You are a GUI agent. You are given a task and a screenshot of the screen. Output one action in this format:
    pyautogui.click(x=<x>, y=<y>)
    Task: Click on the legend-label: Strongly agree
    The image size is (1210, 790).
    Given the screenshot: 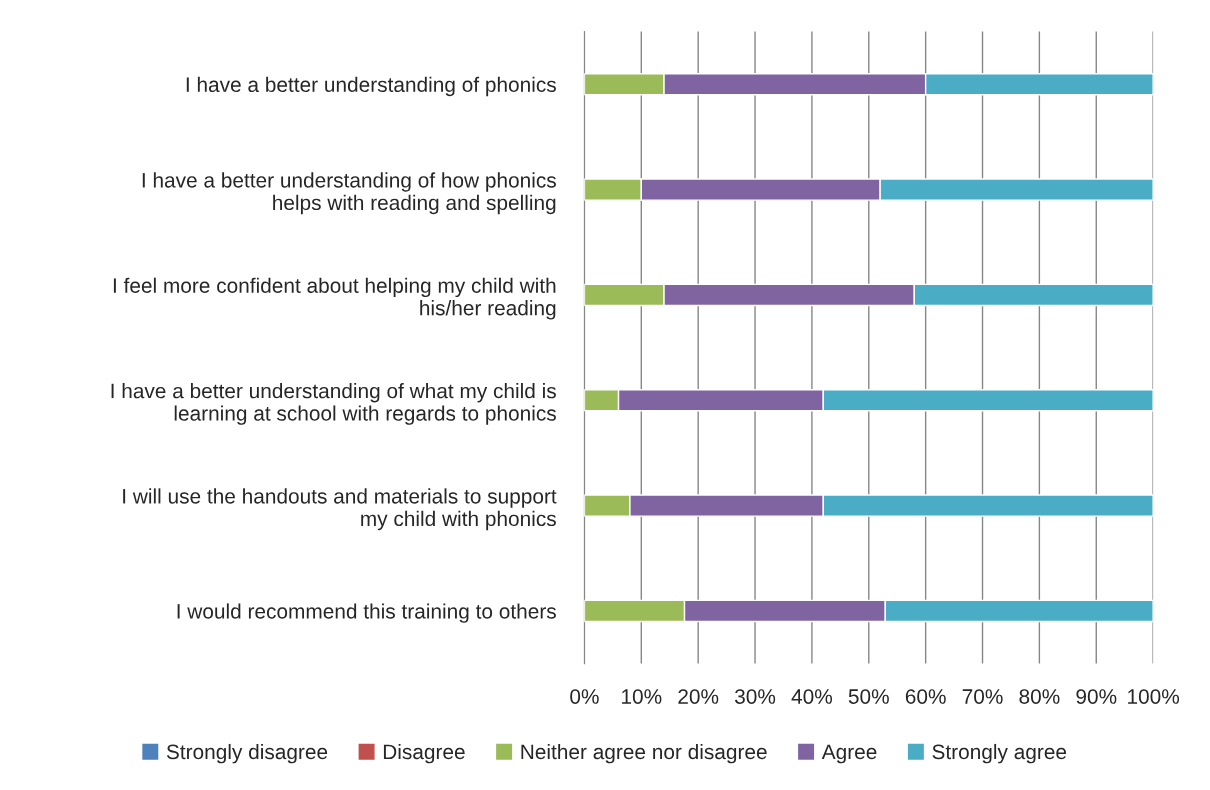 What is the action you would take?
    pyautogui.click(x=999, y=753)
    